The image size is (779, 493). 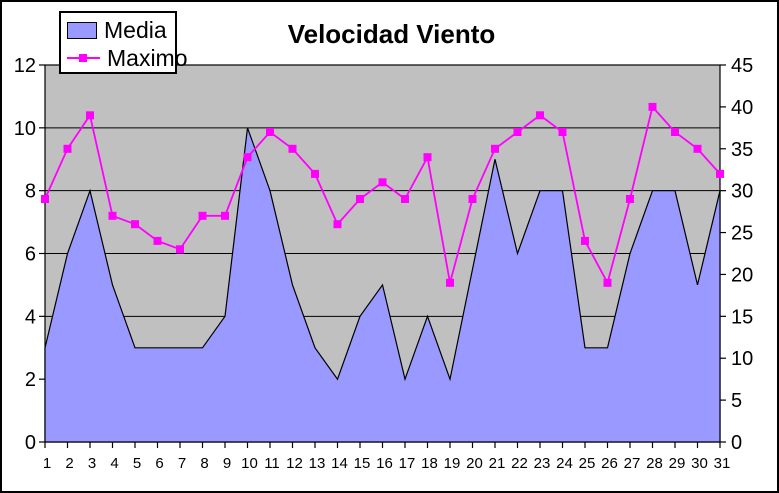 What do you see at coordinates (519, 463) in the screenshot?
I see `x-axis-tick-label: 22` at bounding box center [519, 463].